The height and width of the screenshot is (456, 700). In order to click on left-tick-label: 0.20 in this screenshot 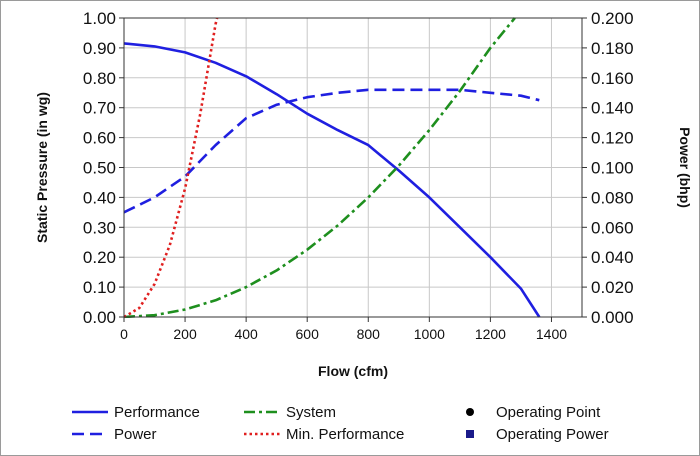, I will do `click(99, 257)`.